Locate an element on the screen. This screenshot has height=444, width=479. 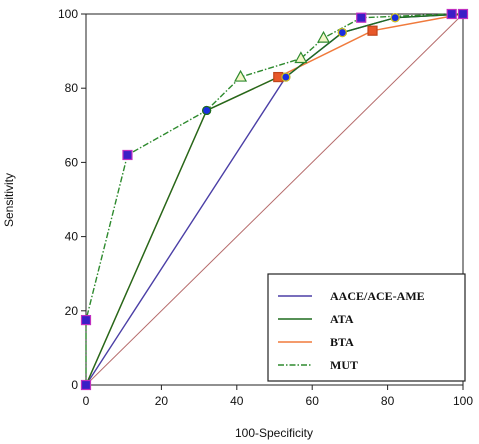
y-tick-label: 100 is located at coordinates (68, 14).